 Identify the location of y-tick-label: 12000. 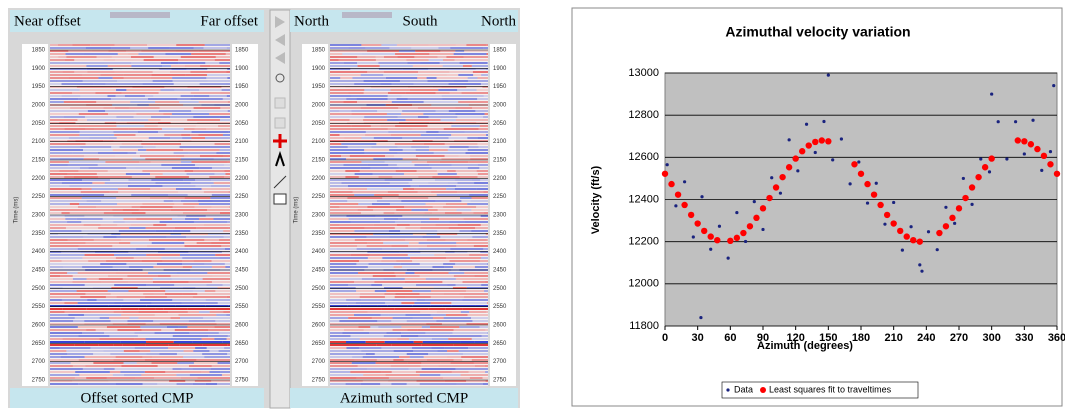
(643, 284).